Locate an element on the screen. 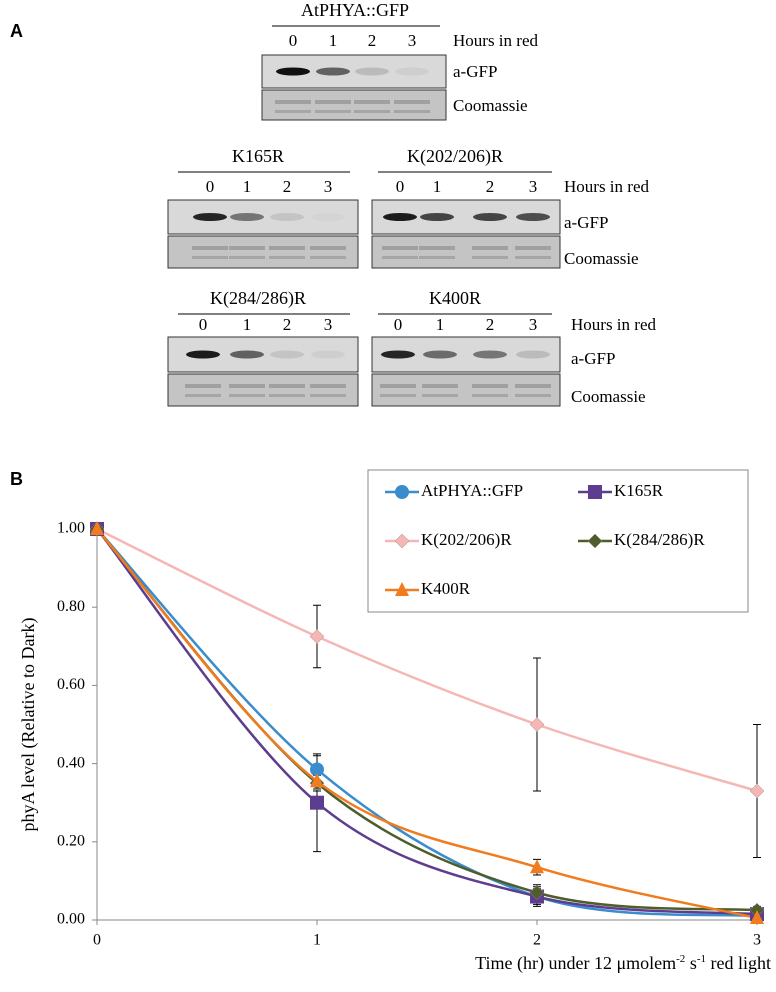 This screenshot has width=776, height=992. x-tick-label: 1 is located at coordinates (317, 940).